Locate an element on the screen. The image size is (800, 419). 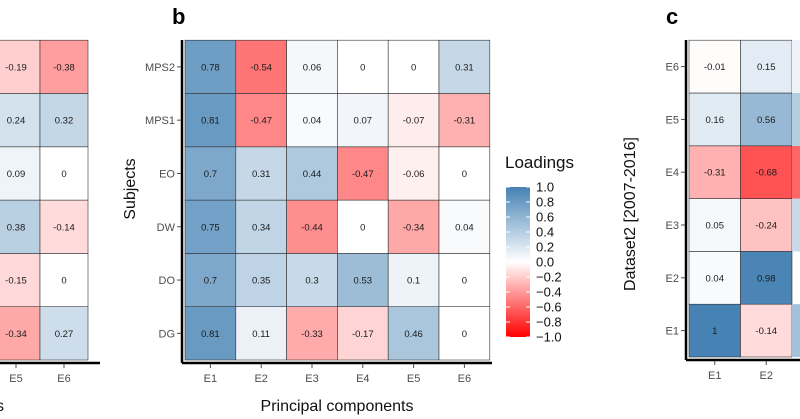
cell-label-dw-e5: -0.34 is located at coordinates (414, 227).